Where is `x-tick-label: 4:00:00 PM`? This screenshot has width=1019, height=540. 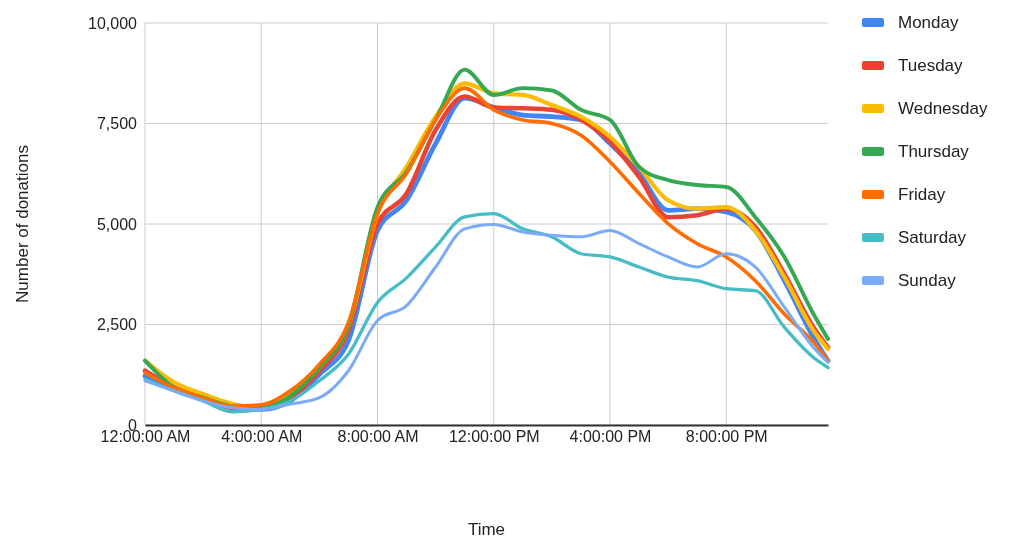
x-tick-label: 4:00:00 PM is located at coordinates (610, 437).